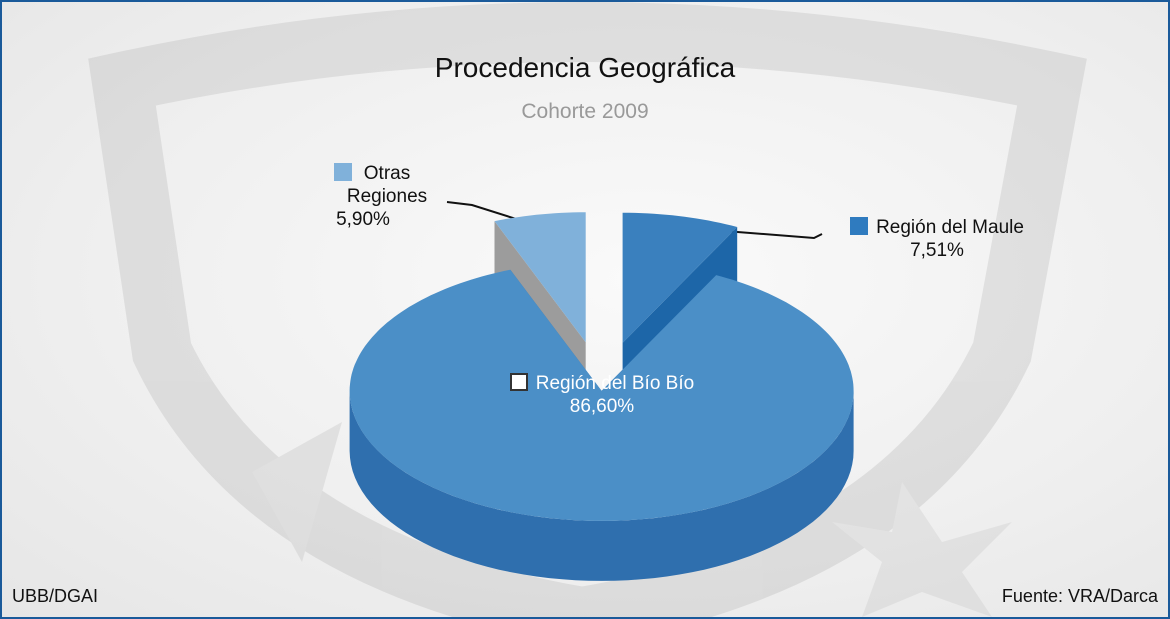  I want to click on value-label: 86,60%, so click(602, 406).